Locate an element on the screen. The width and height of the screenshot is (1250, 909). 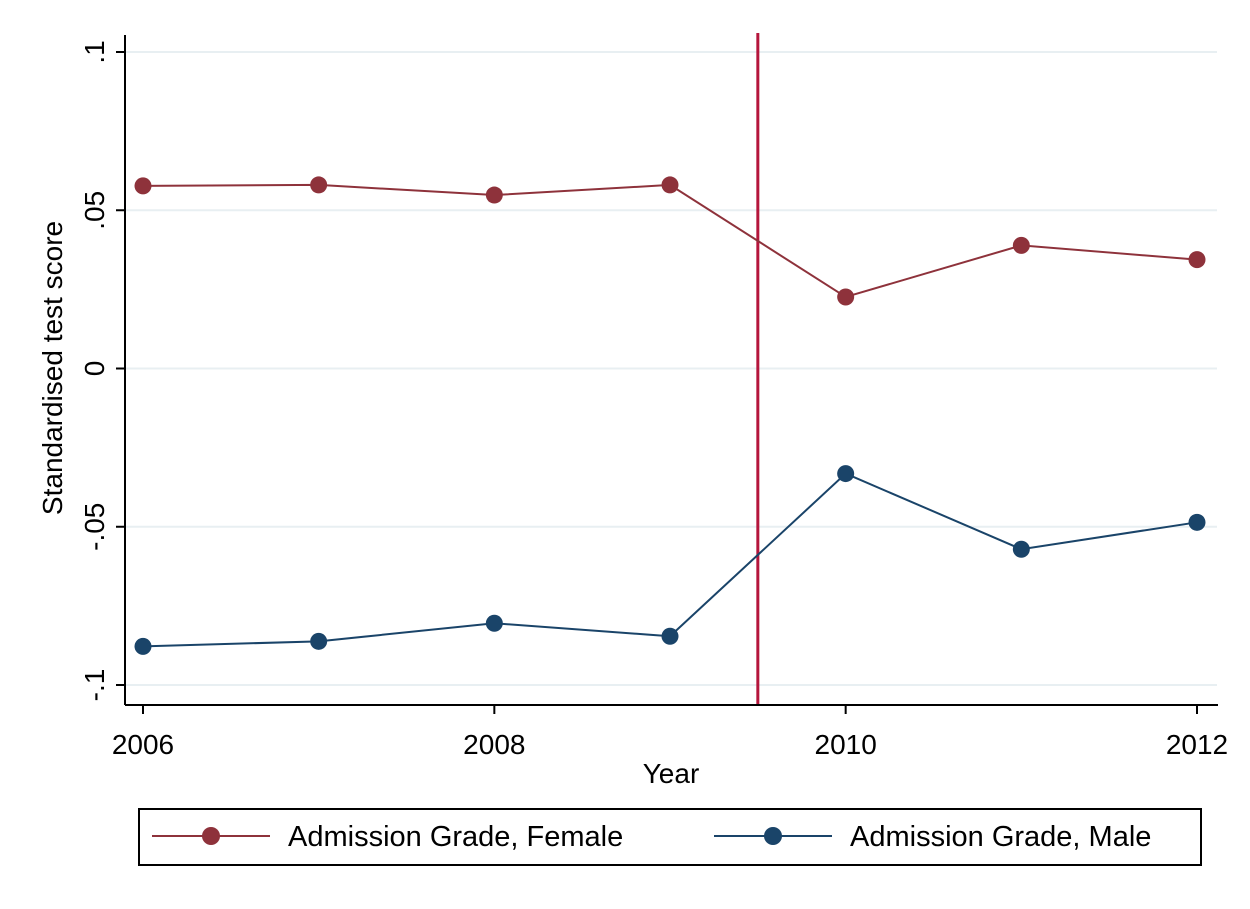
y-tick-label: -.05 is located at coordinates (94, 527).